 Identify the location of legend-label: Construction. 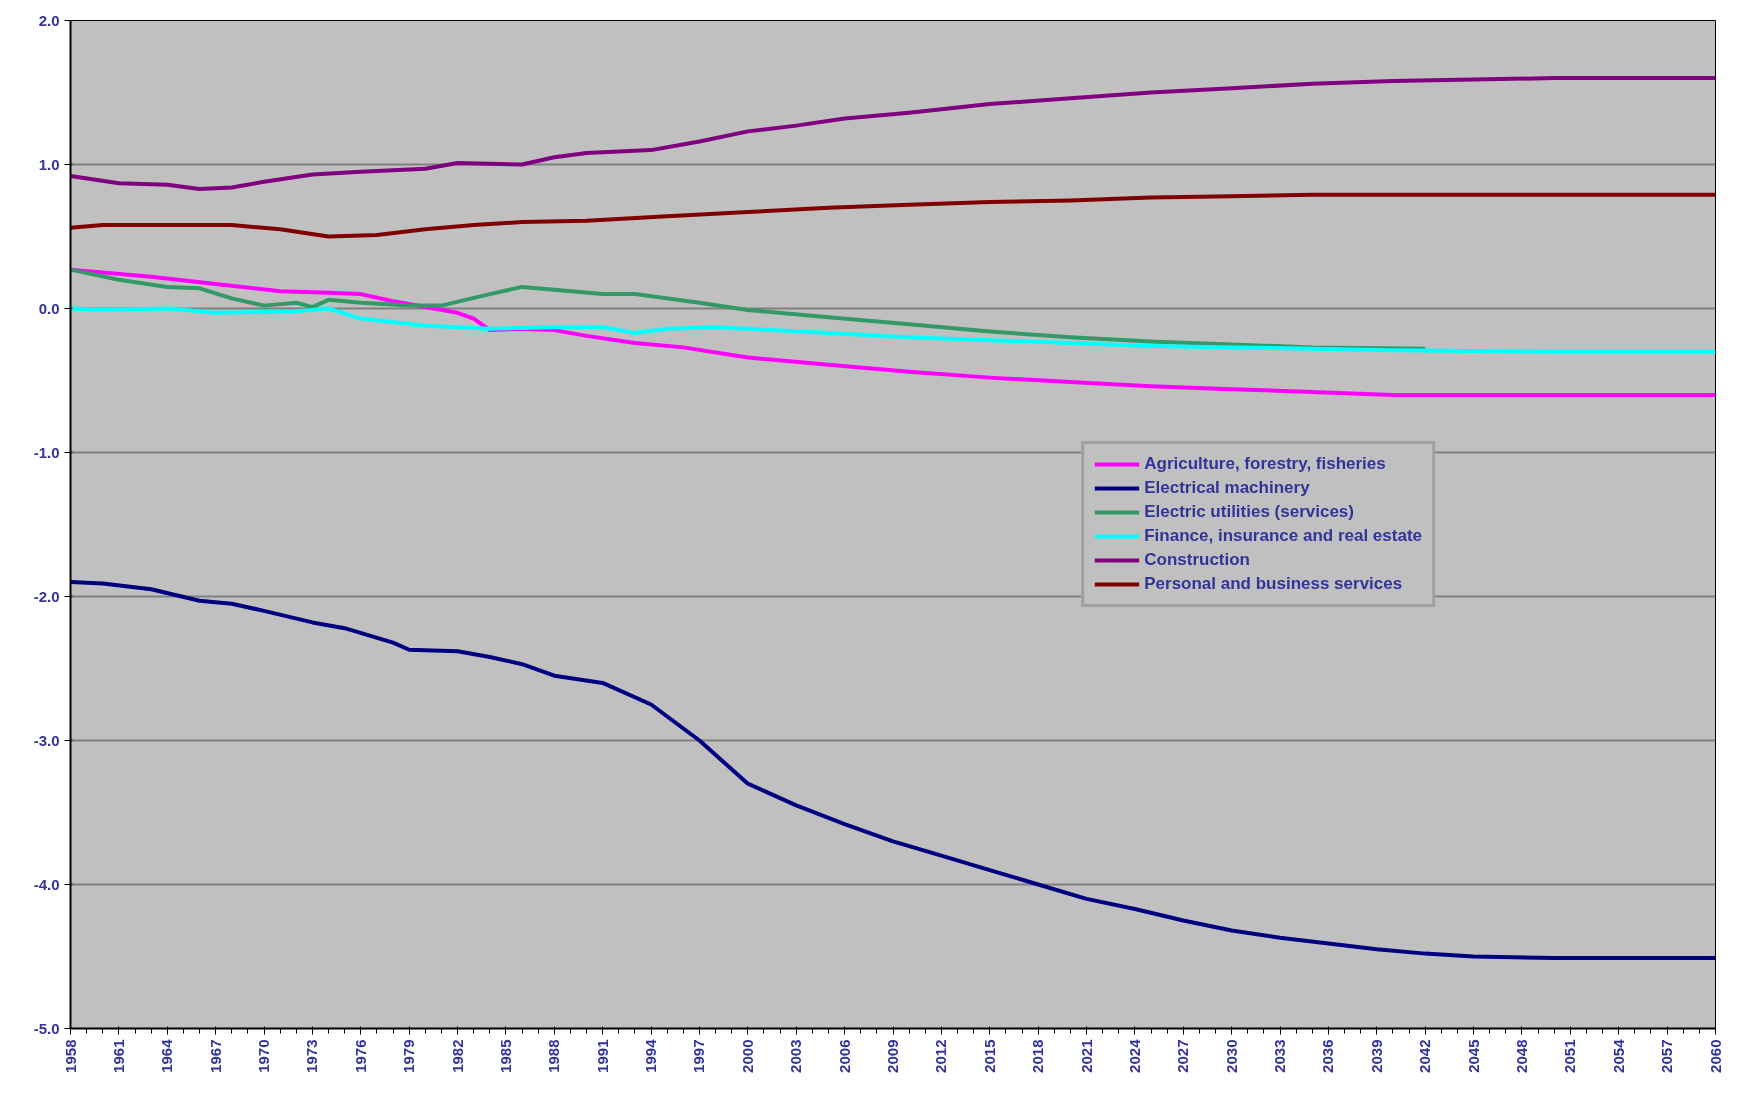
(1197, 560).